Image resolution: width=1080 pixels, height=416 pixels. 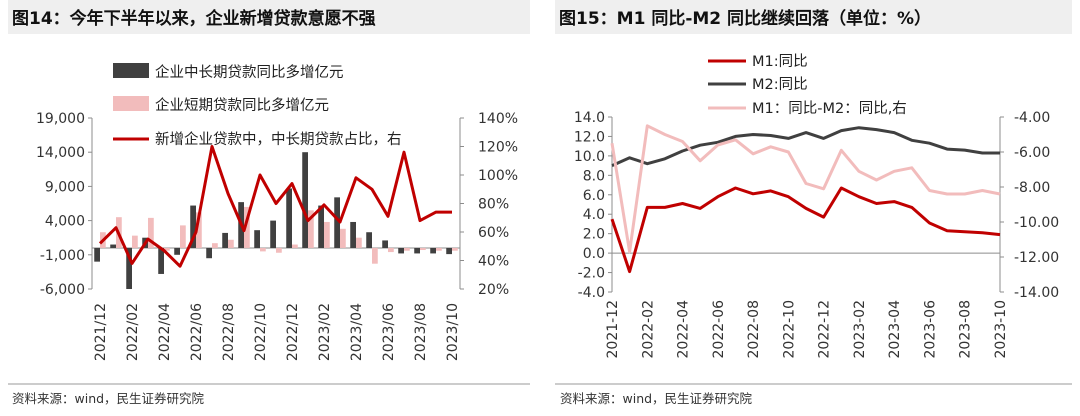 What do you see at coordinates (589, 118) in the screenshot?
I see `right-y-tick-label: 14.0` at bounding box center [589, 118].